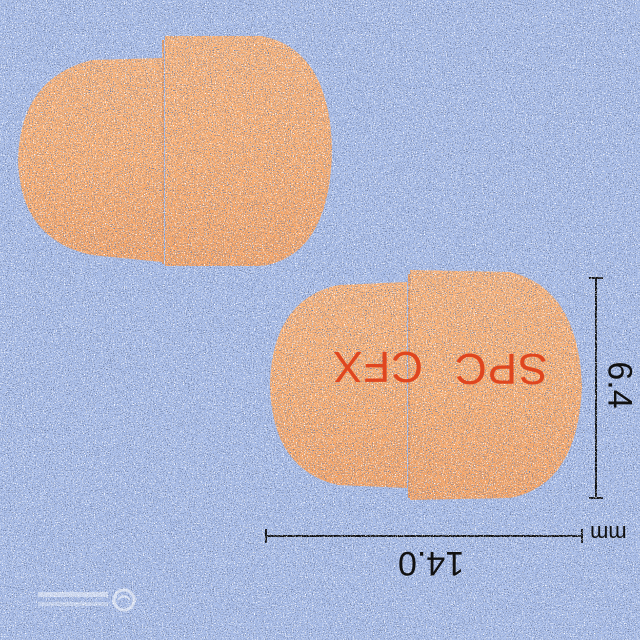 The width and height of the screenshot is (640, 640). I want to click on imprint-cfx: CFX, so click(377, 366).